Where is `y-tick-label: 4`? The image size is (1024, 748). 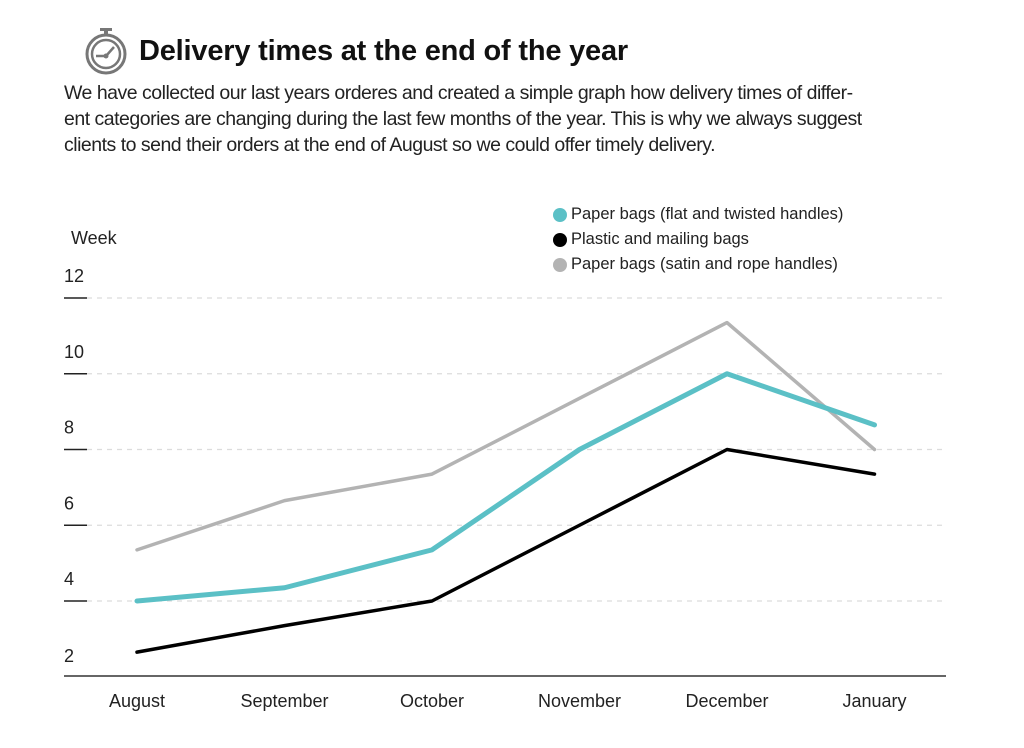 y-tick-label: 4 is located at coordinates (69, 579).